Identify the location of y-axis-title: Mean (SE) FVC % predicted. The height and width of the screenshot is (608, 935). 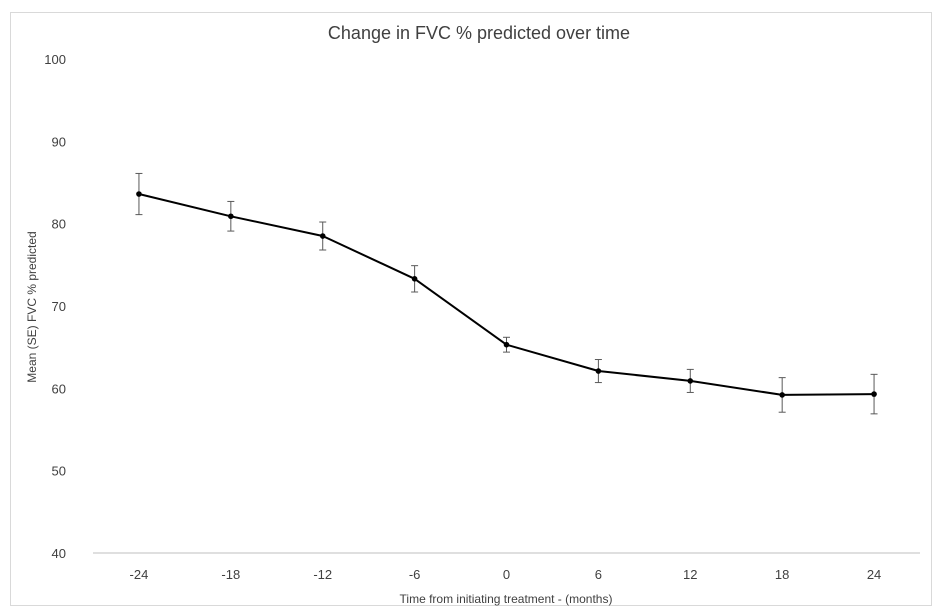
(32, 306).